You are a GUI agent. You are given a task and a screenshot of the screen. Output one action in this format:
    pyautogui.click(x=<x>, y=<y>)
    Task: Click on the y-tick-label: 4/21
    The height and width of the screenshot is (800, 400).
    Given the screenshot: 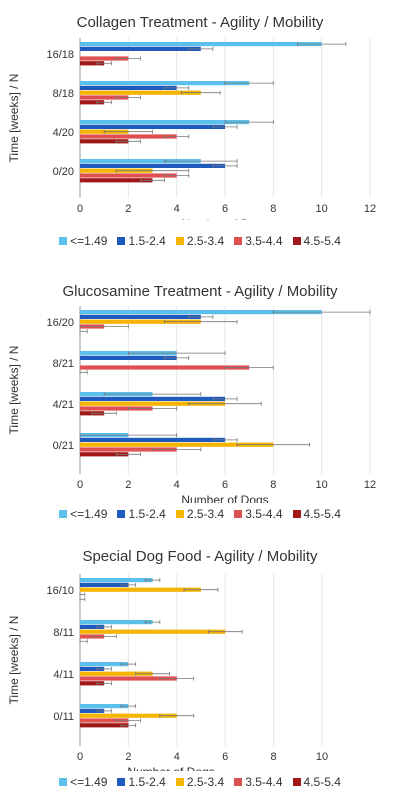 What is the action you would take?
    pyautogui.click(x=63, y=405)
    